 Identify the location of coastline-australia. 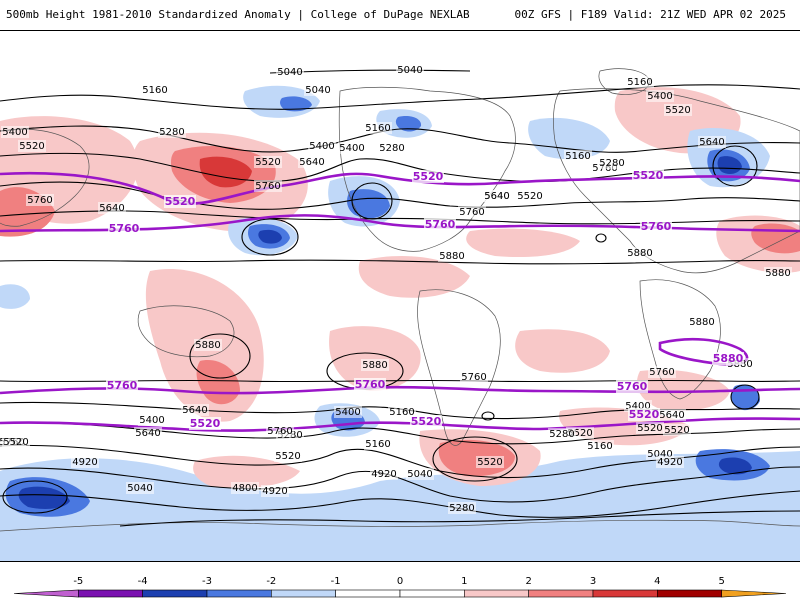
(186, 331).